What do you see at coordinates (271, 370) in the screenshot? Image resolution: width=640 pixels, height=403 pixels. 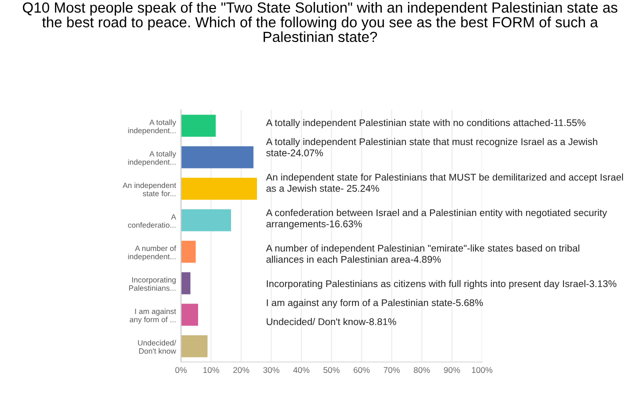 I see `x-tick-label: 30%` at bounding box center [271, 370].